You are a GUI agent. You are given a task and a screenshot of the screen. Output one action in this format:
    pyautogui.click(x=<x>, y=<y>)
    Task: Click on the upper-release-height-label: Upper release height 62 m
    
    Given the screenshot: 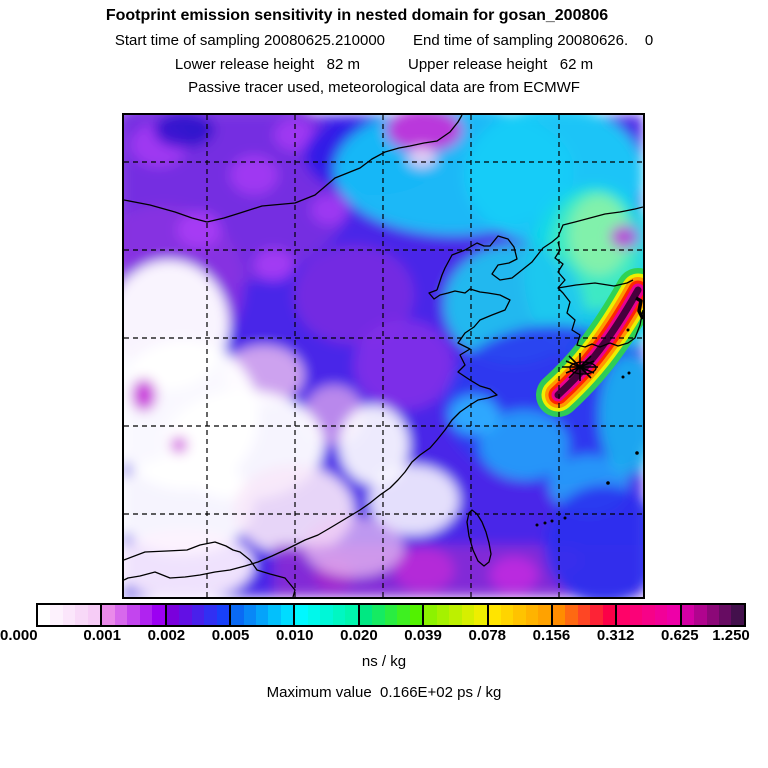 What is the action you would take?
    pyautogui.click(x=501, y=64)
    